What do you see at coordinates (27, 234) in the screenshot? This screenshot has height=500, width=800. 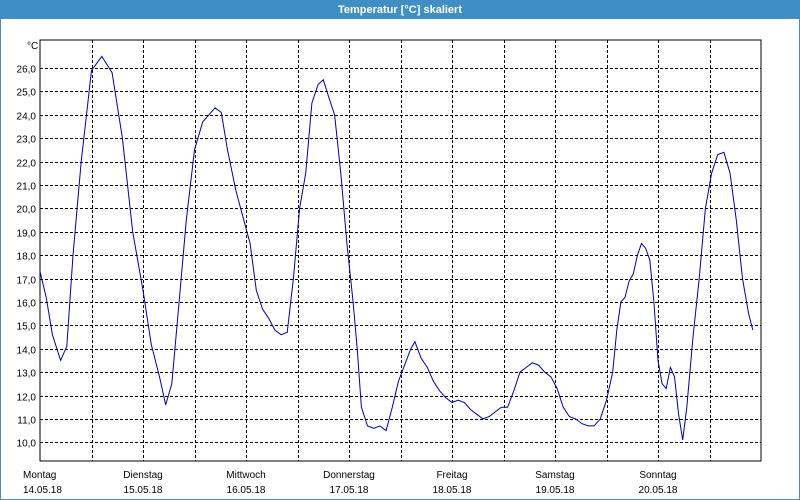 I see `y-tick-label: 19,0` at bounding box center [27, 234].